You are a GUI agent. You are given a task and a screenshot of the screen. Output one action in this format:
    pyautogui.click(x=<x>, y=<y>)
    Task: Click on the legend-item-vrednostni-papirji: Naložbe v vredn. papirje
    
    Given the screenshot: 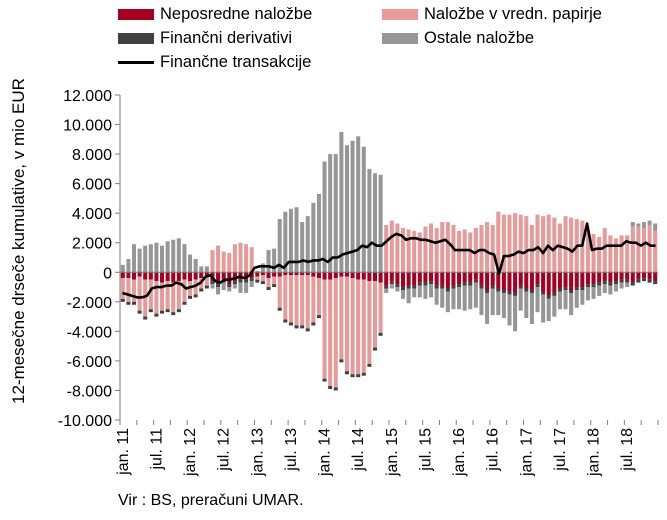 What is the action you would take?
    pyautogui.click(x=492, y=14)
    